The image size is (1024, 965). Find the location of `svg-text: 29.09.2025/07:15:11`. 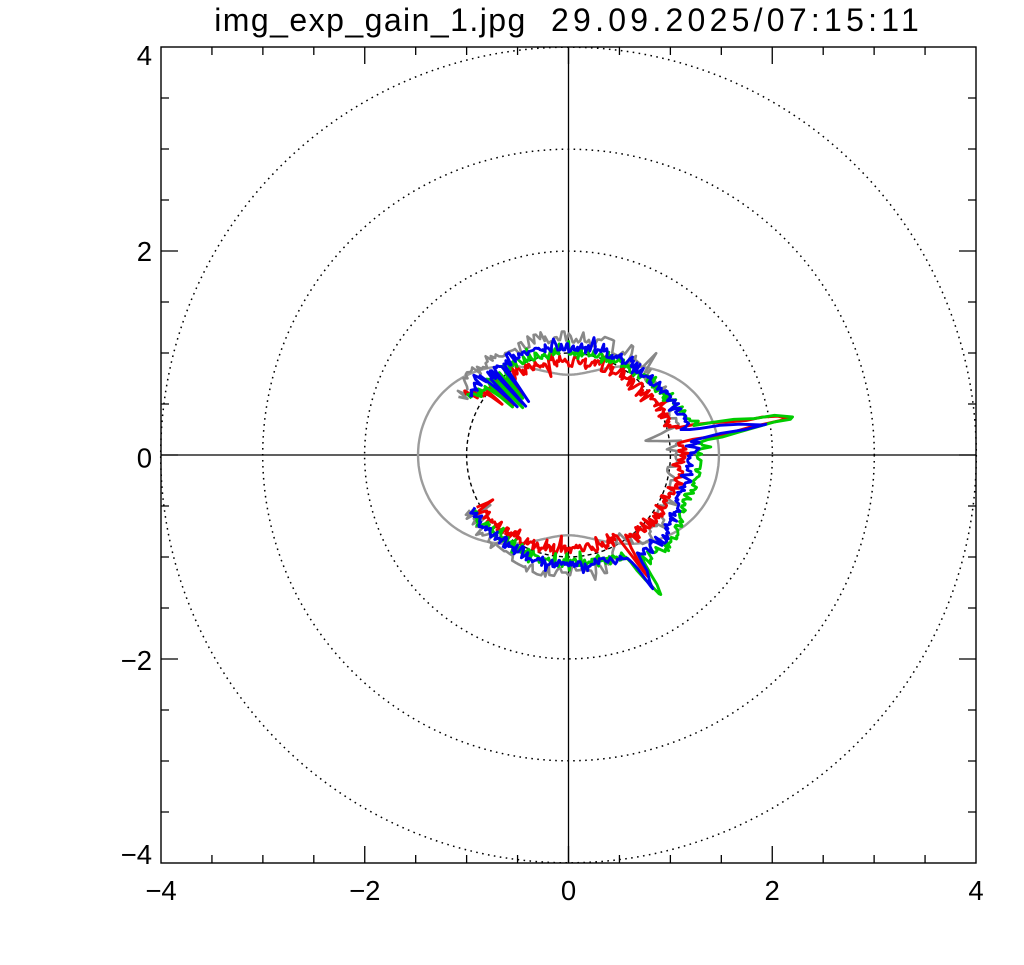

svg-text: 29.09.2025/07:15:11 is located at coordinates (737, 20).